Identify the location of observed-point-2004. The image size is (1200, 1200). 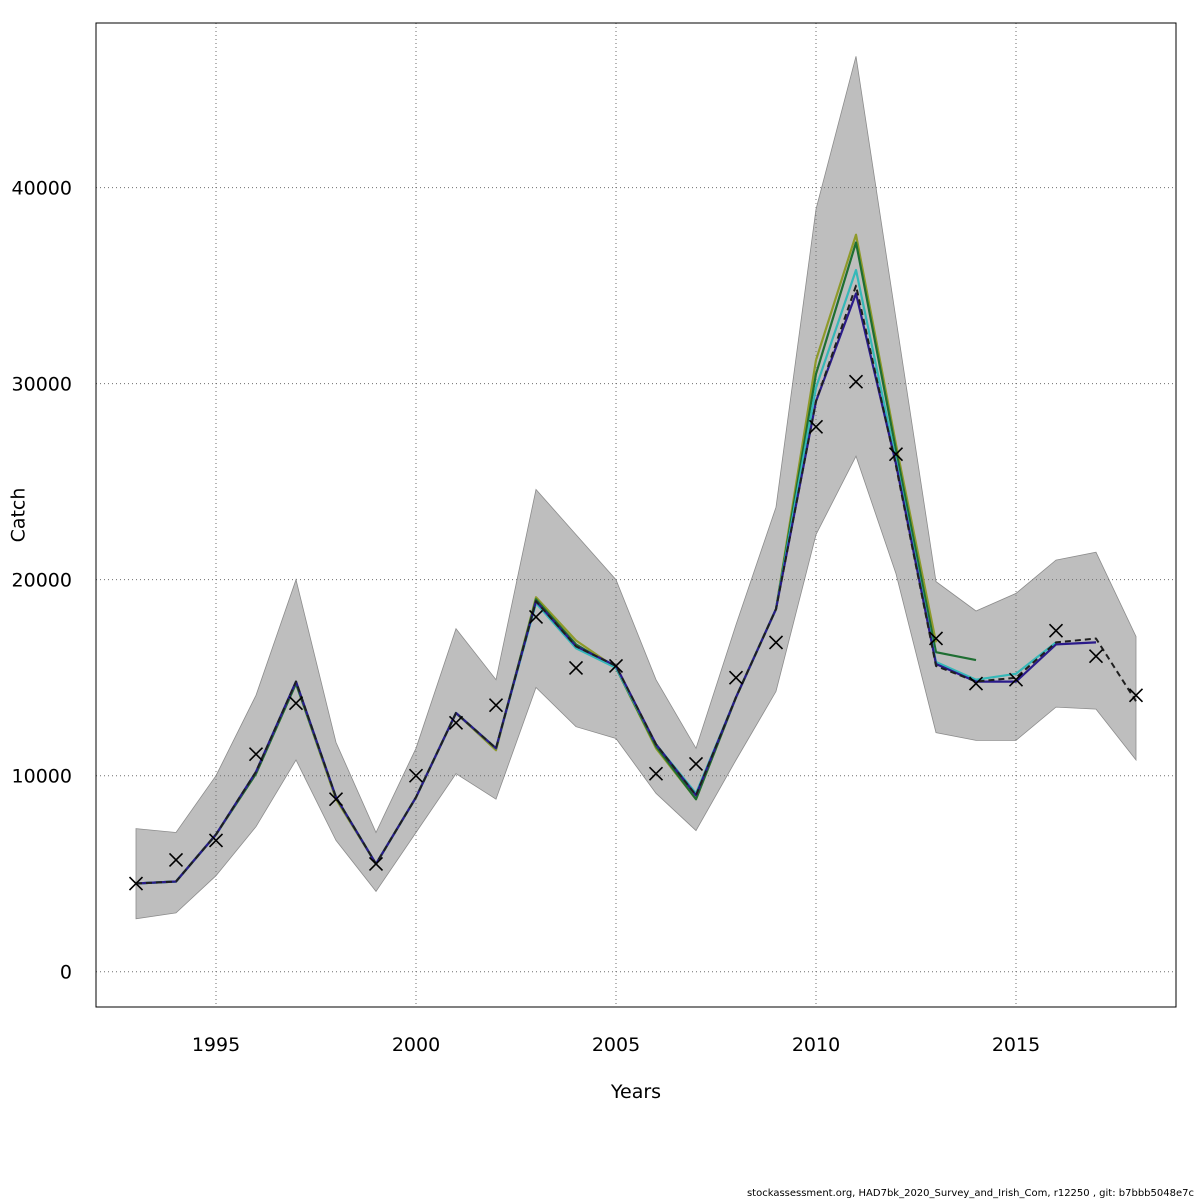
(576, 667).